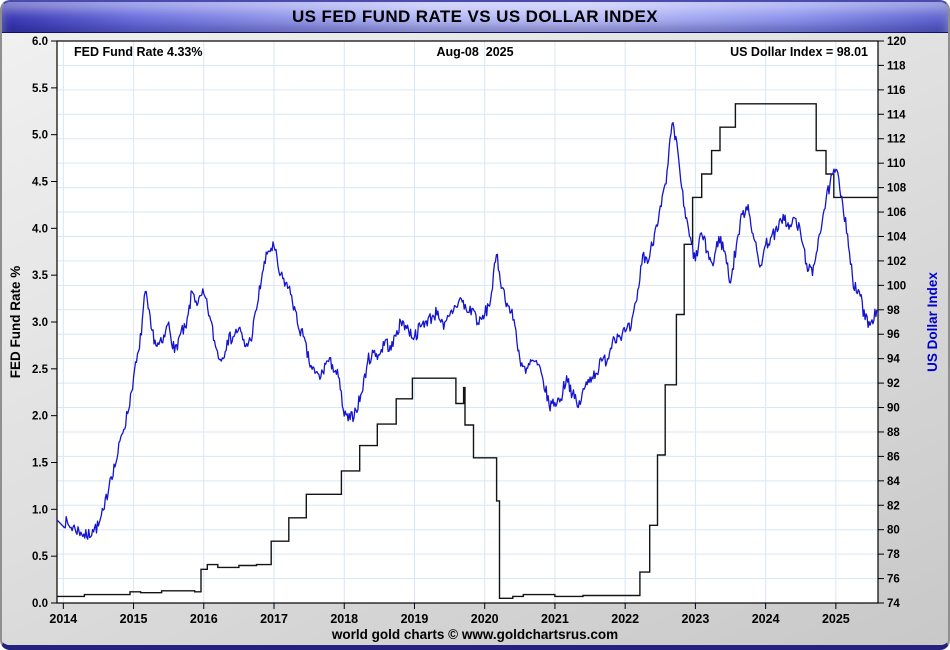 This screenshot has width=950, height=650. Describe the element at coordinates (40, 557) in the screenshot. I see `left-axis-tick-label: 0.5` at that location.